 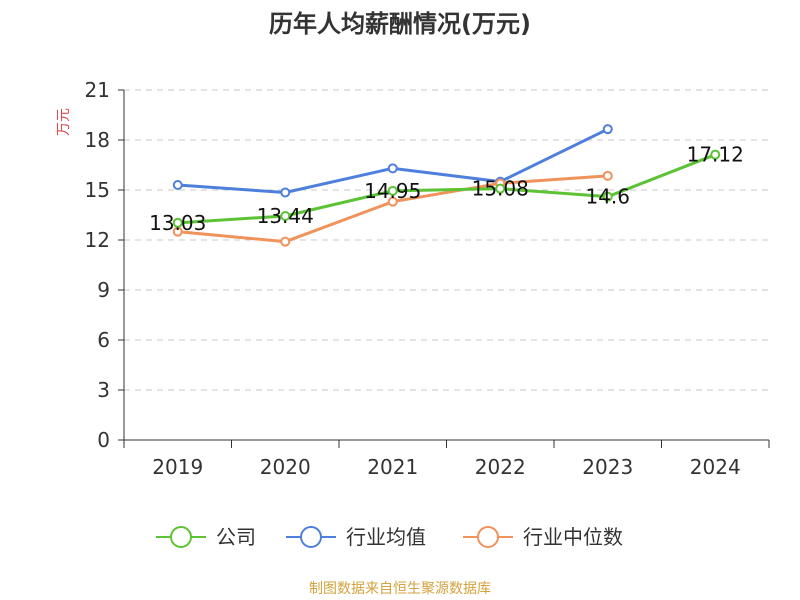 What do you see at coordinates (97, 90) in the screenshot?
I see `y-tick-label: 21` at bounding box center [97, 90].